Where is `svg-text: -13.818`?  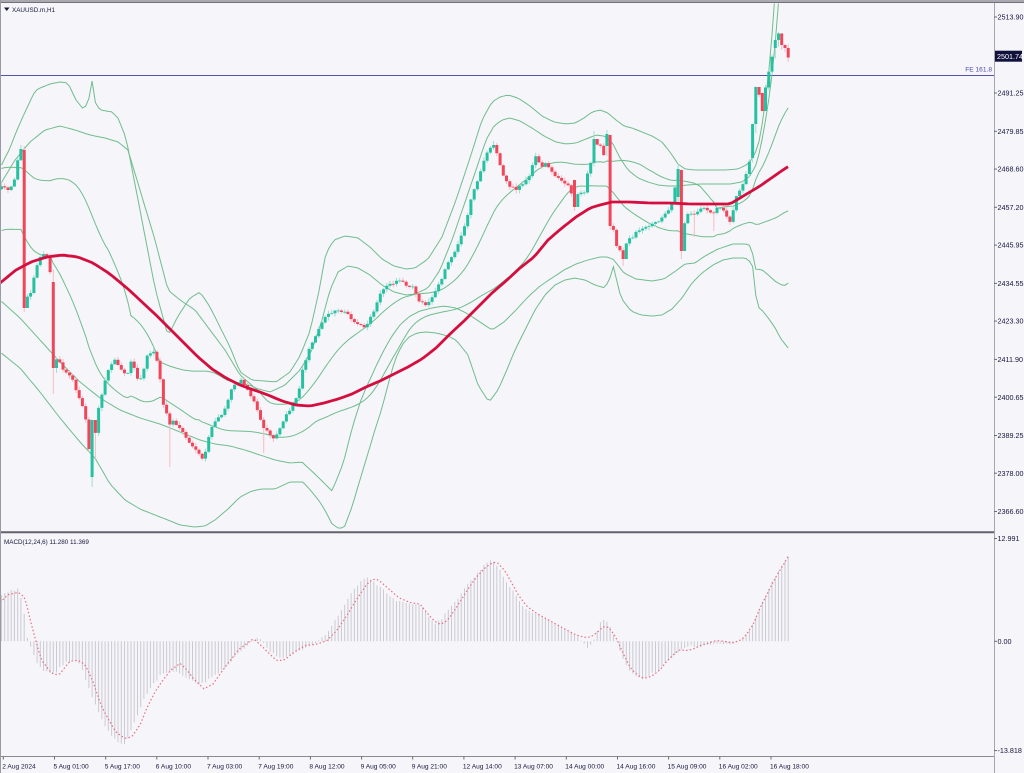 svg-text: -13.818 is located at coordinates (1010, 750).